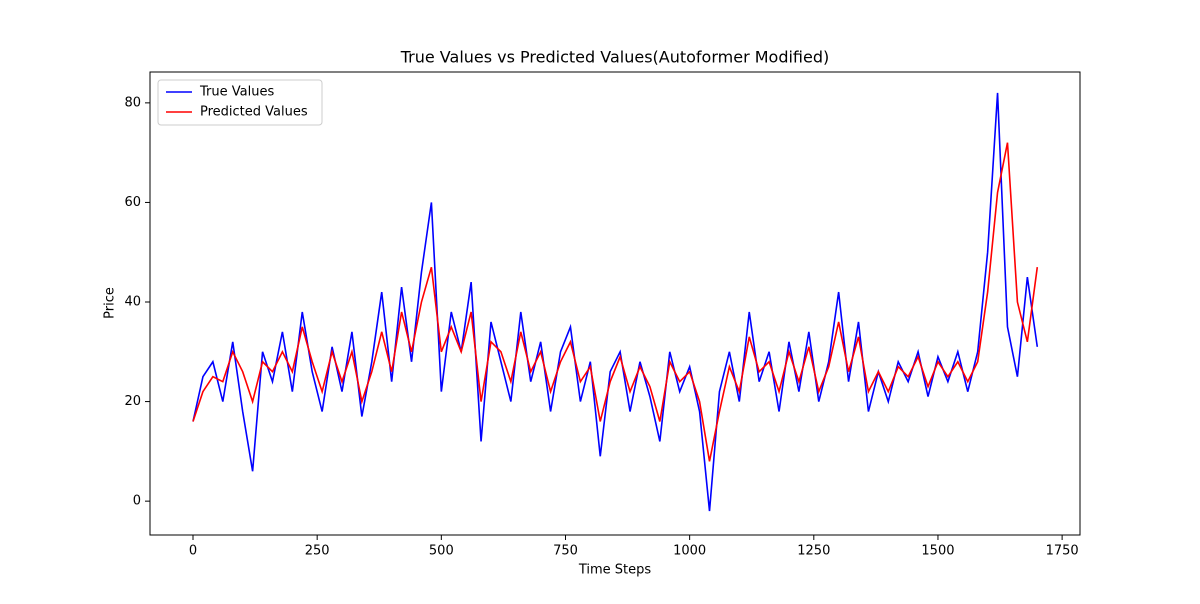  What do you see at coordinates (132, 202) in the screenshot?
I see `y-tick-label: 60` at bounding box center [132, 202].